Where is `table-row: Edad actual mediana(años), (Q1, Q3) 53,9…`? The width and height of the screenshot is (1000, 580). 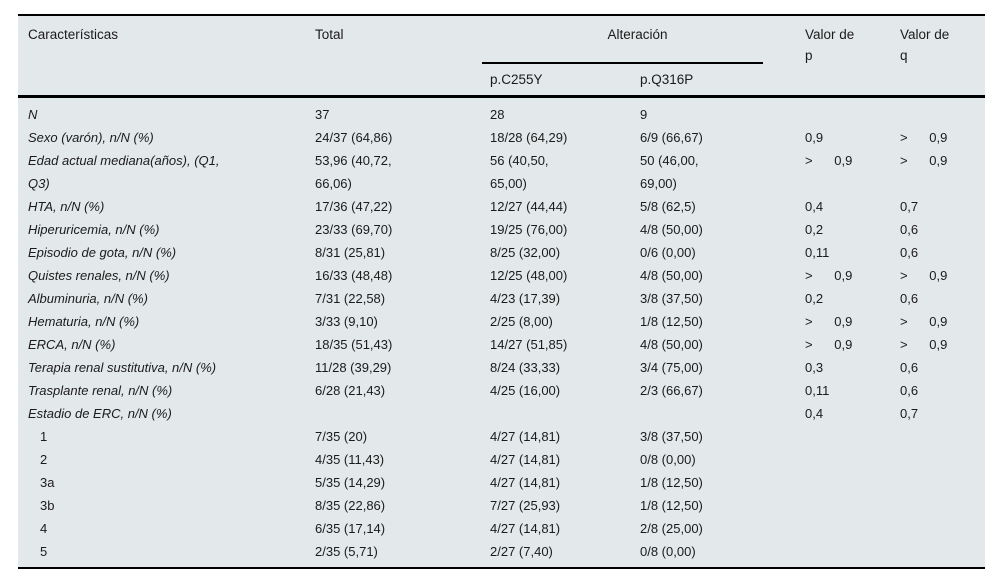
table-row: Edad actual mediana(años), (Q1, Q3) 53,9… is located at coordinates (501, 172).